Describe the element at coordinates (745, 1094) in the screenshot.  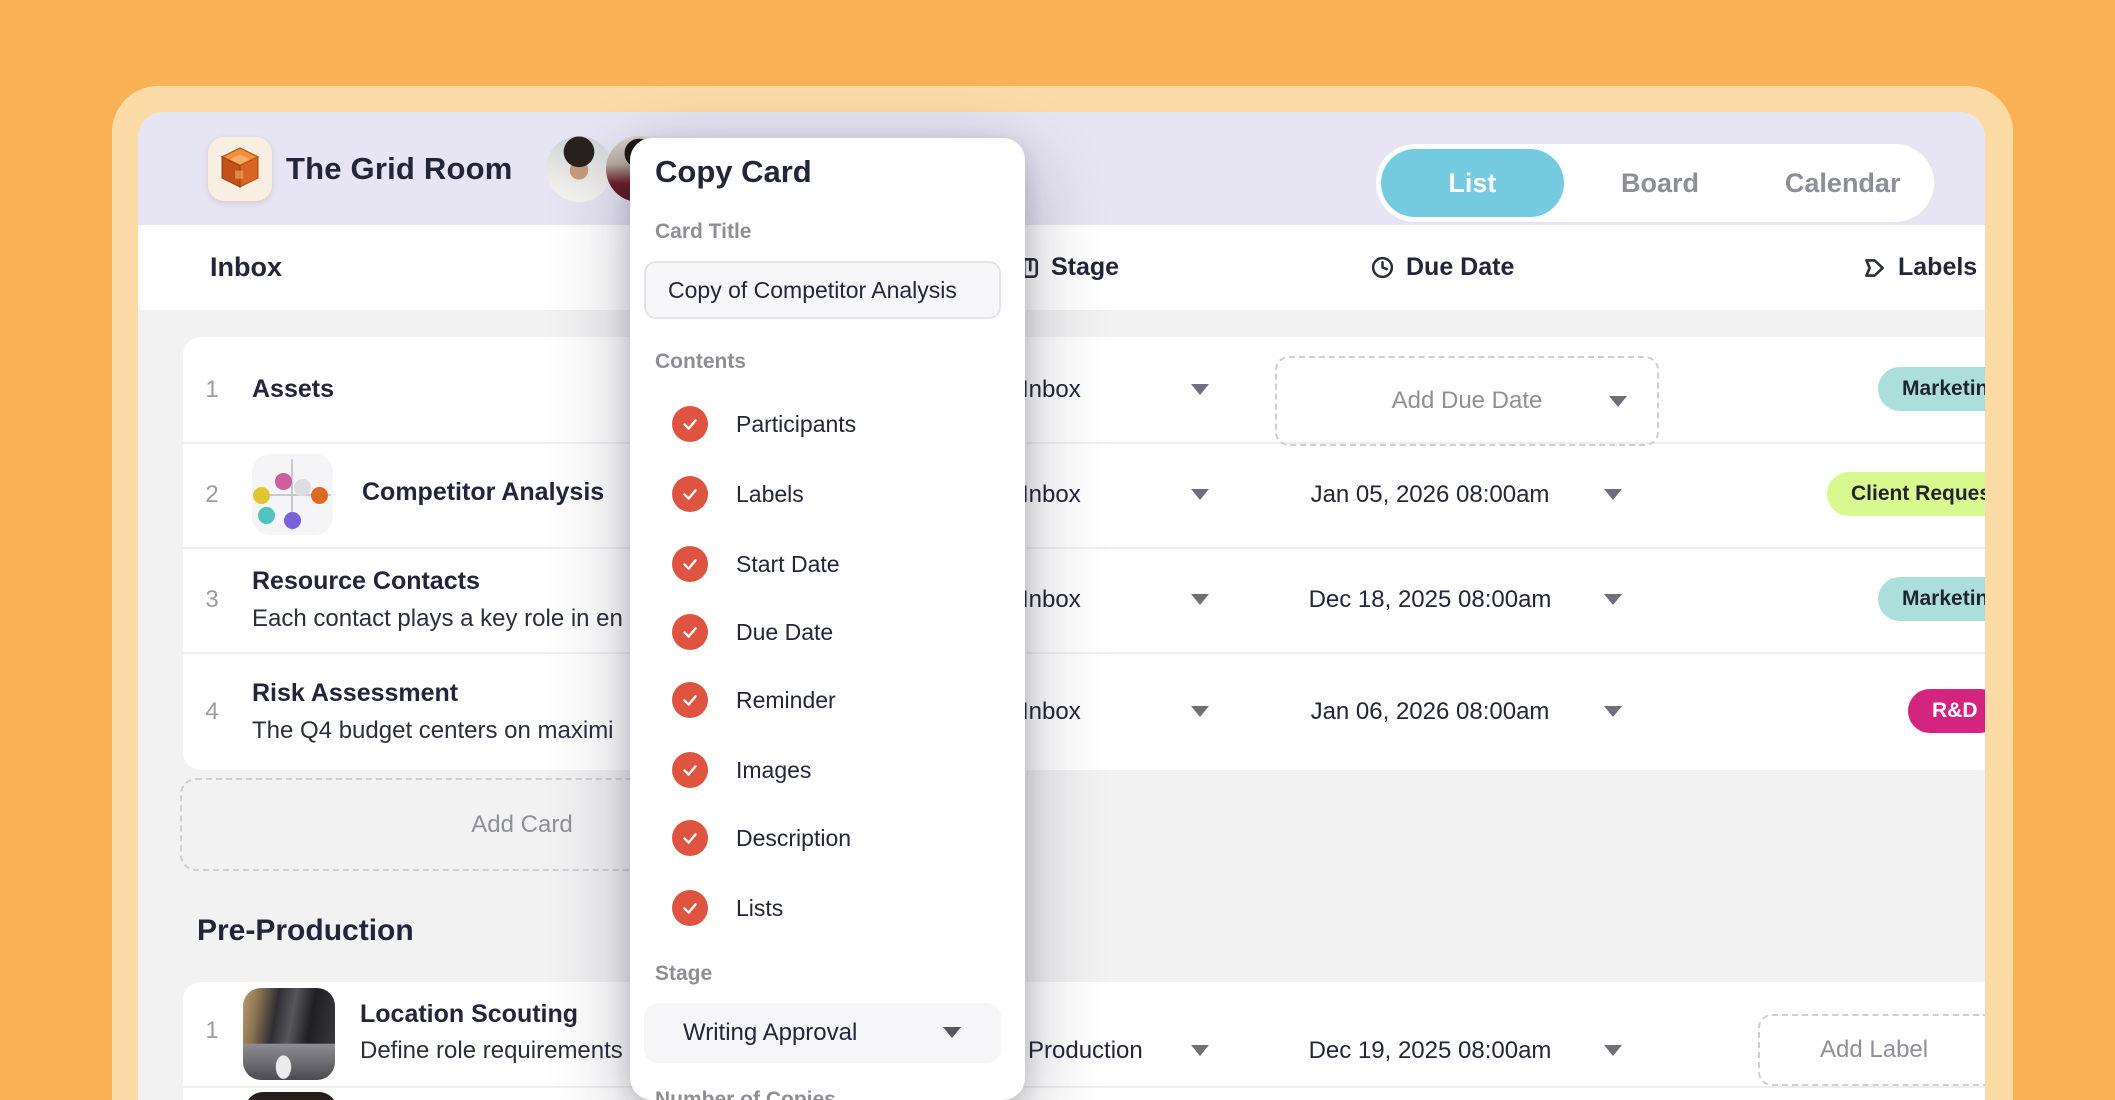
I see `number-of-copies-label: Number of Copies` at that location.